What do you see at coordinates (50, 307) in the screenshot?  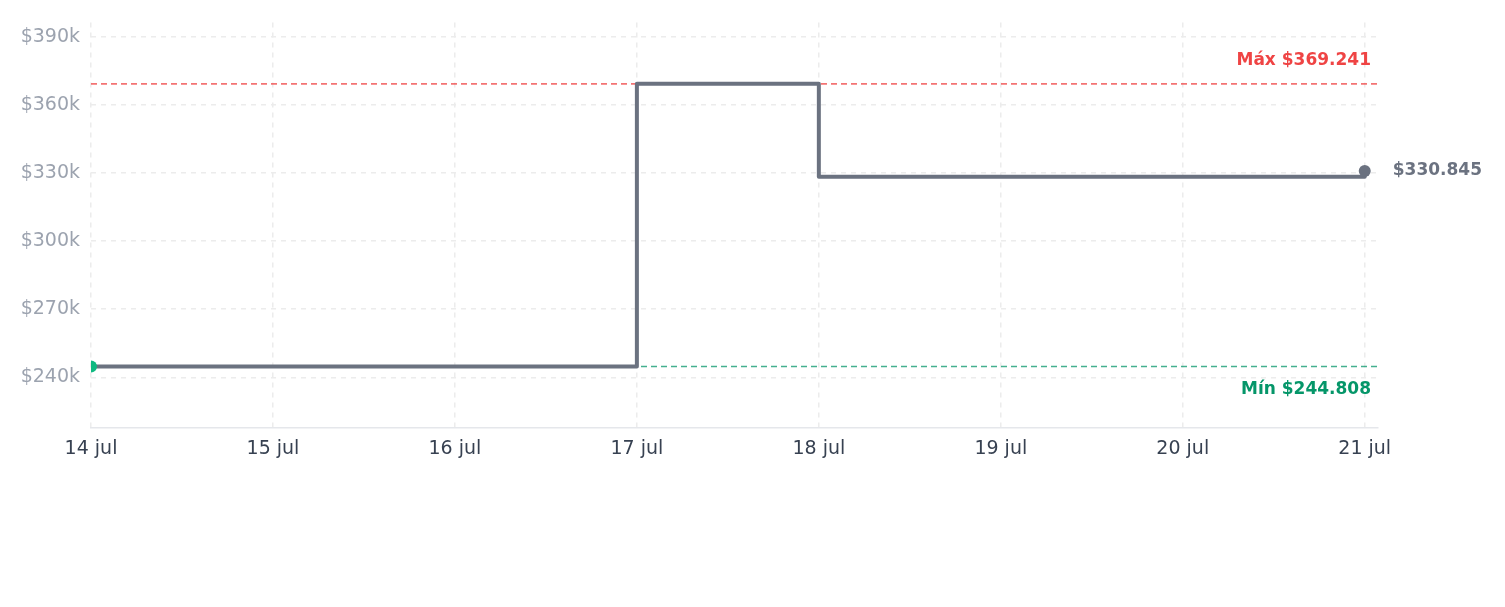 I see `y-tick-label: $270k` at bounding box center [50, 307].